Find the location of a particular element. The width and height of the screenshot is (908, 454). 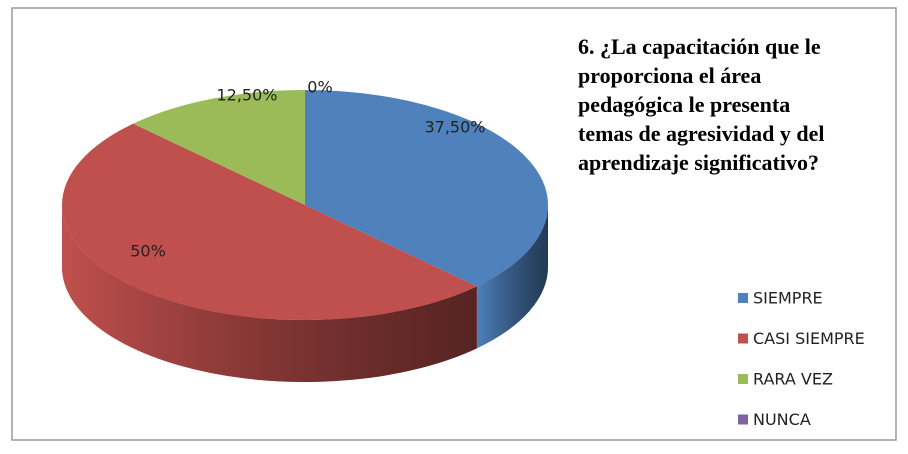

legend-label: CASI SIEMPRE is located at coordinates (809, 338).